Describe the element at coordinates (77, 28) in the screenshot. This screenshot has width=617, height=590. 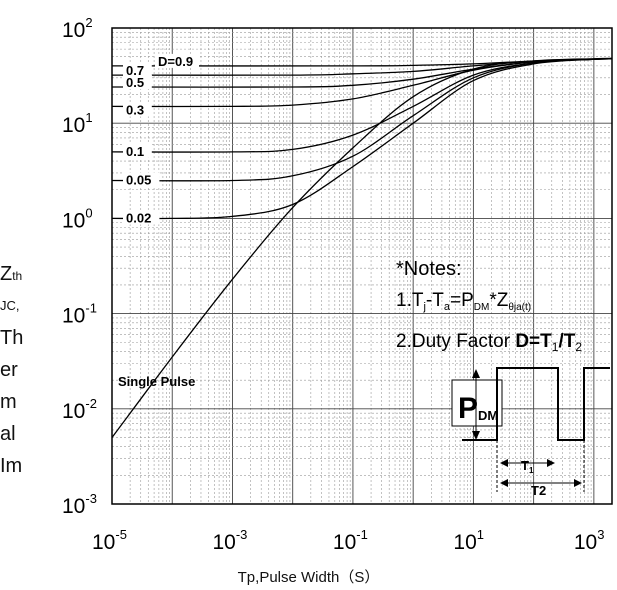
I see `y-tick-label: 10²` at that location.